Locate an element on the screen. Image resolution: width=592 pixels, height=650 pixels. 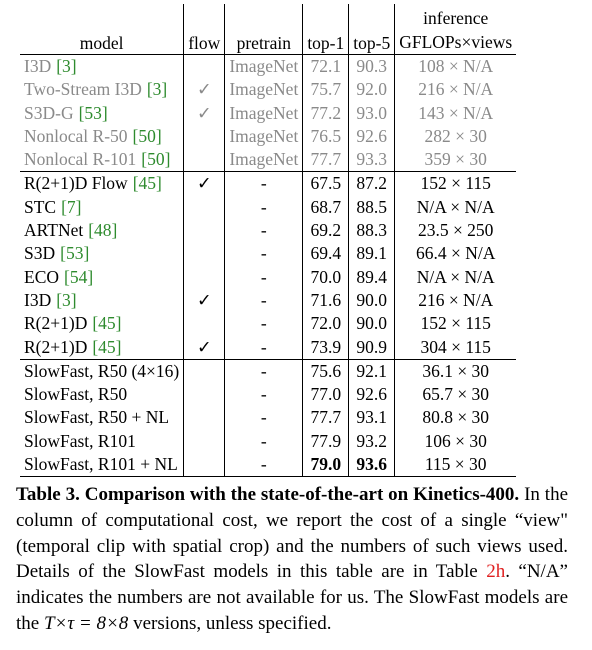
inference-cell: 106 × 30 is located at coordinates (455, 441).